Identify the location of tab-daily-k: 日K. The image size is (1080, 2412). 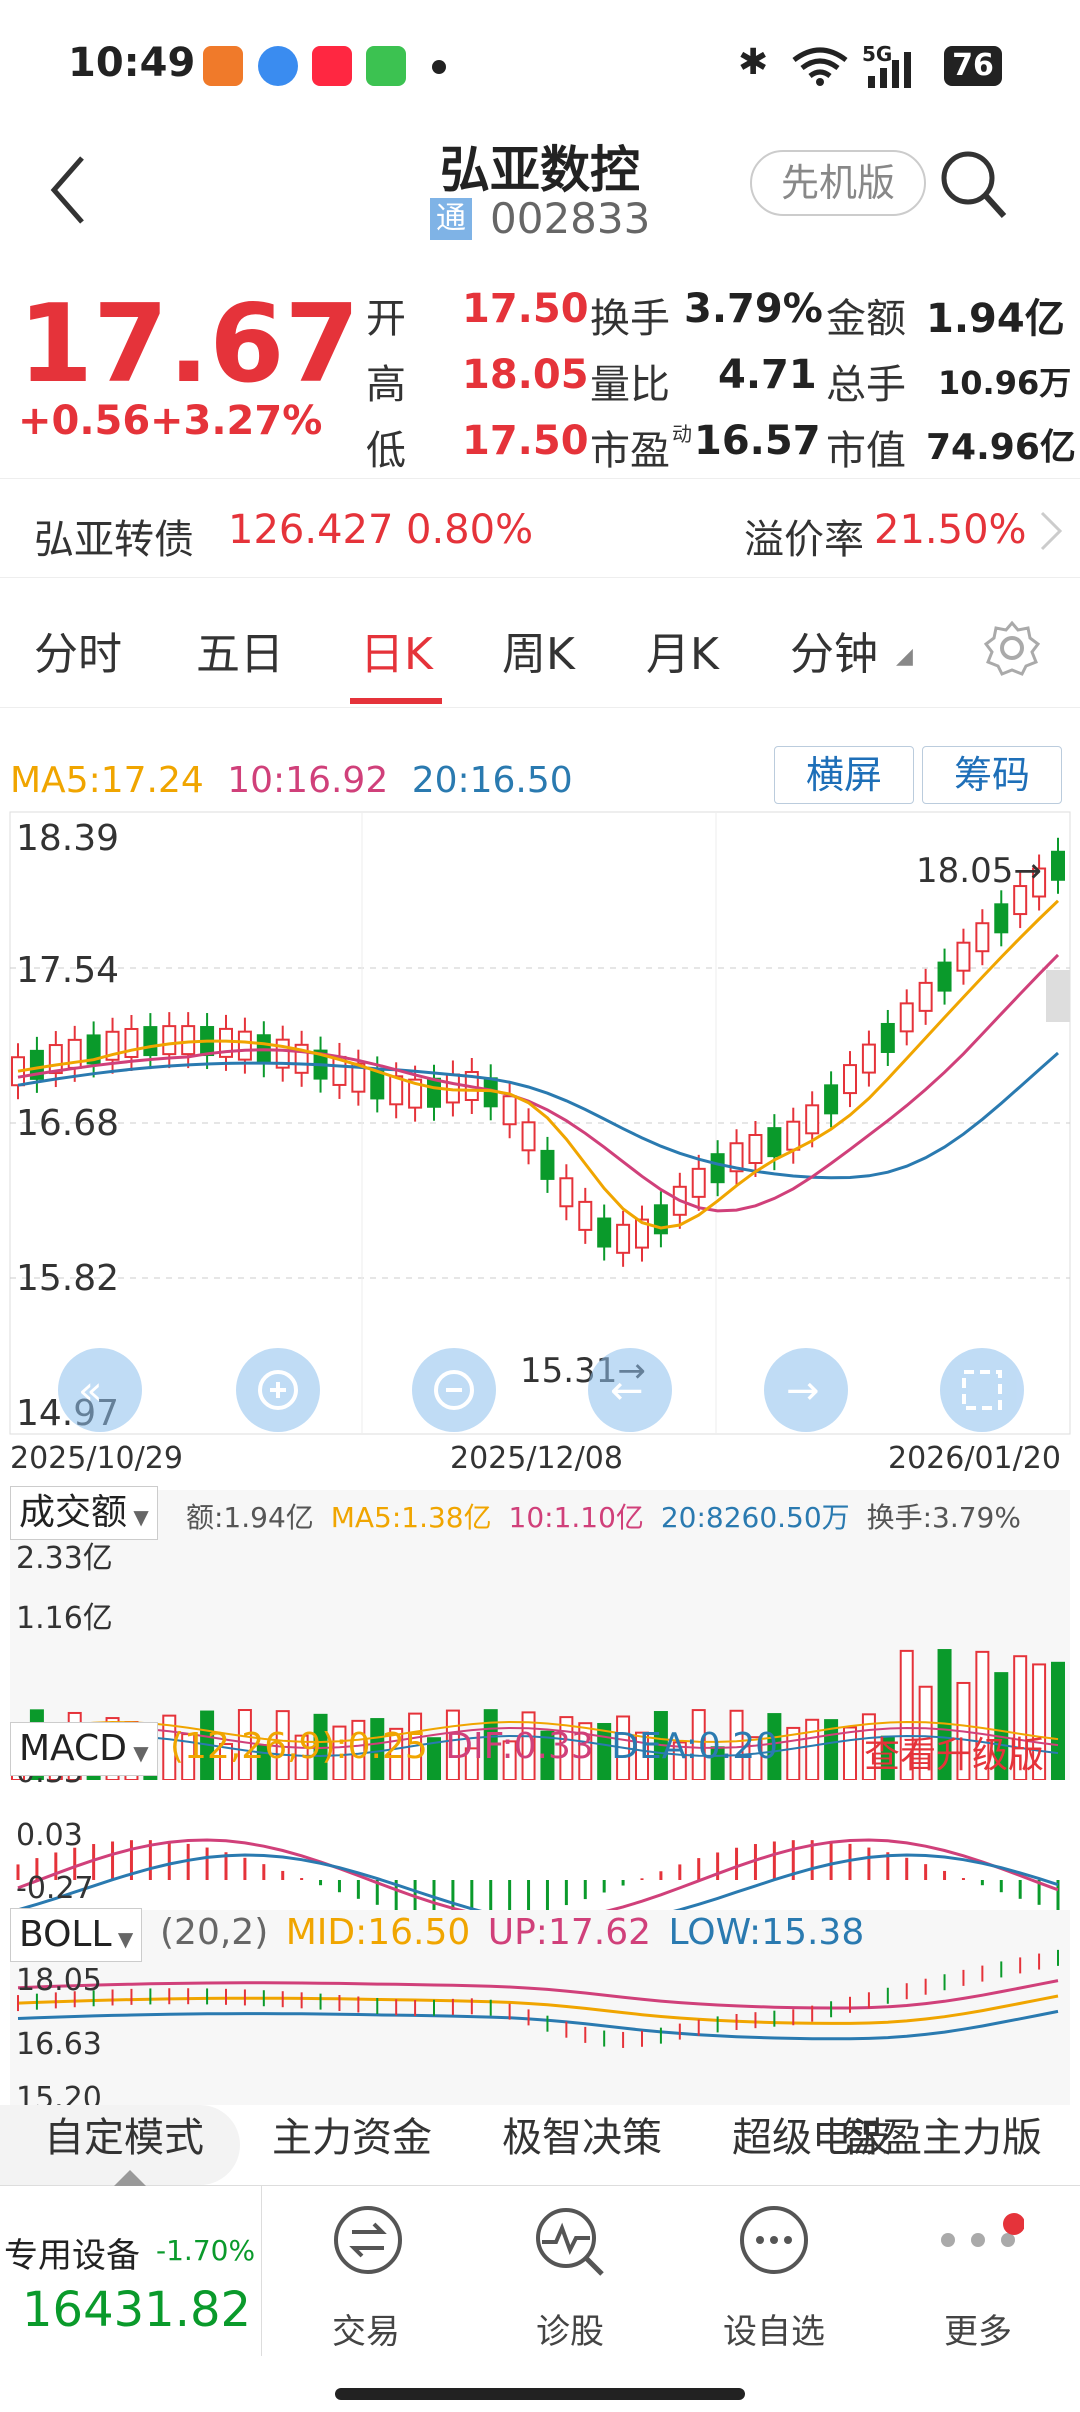
(396, 654).